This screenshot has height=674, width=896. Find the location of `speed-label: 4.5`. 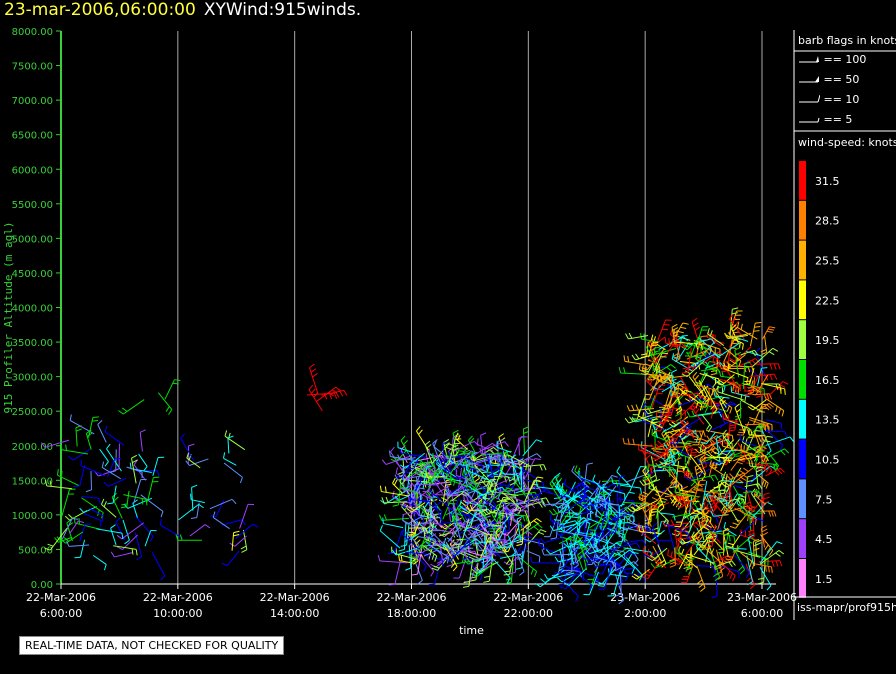

speed-label: 4.5 is located at coordinates (824, 539).